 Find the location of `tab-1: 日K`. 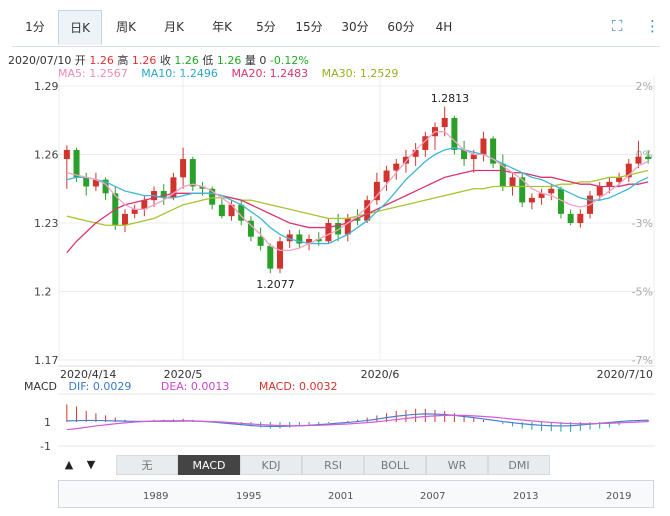

tab-1: 日K is located at coordinates (80, 27).